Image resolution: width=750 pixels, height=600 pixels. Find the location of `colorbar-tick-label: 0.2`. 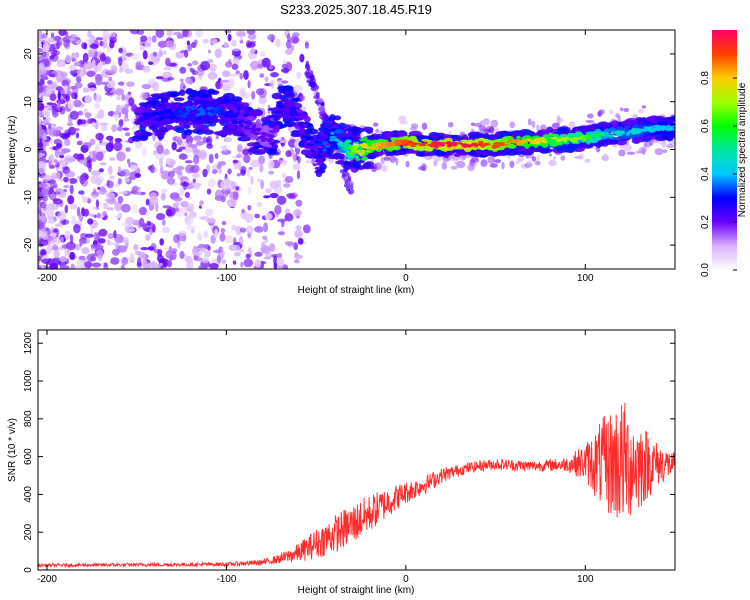

colorbar-tick-label: 0.2 is located at coordinates (705, 222).